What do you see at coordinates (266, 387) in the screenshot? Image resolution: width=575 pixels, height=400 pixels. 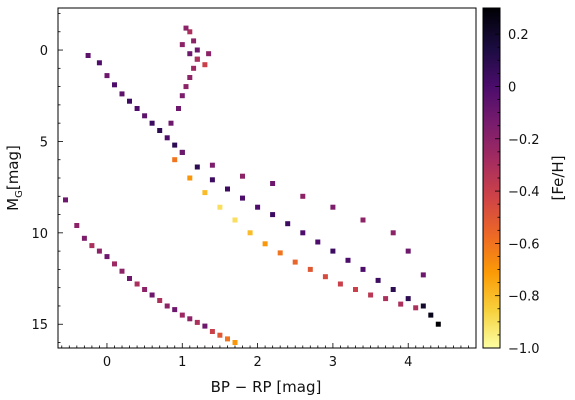 I see `x-axis-label: BP − RP [mag]` at bounding box center [266, 387].